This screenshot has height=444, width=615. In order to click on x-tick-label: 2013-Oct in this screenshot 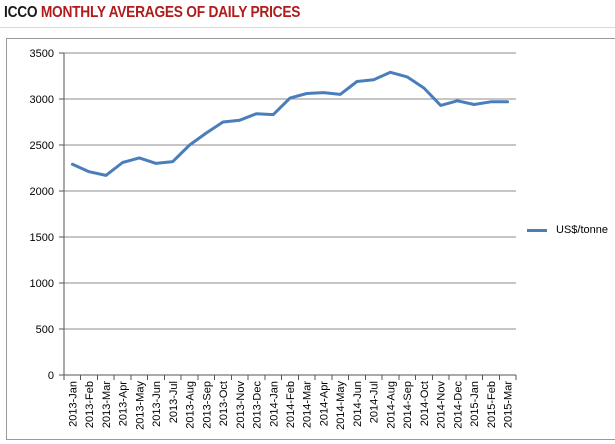, I will do `click(224, 403)`.